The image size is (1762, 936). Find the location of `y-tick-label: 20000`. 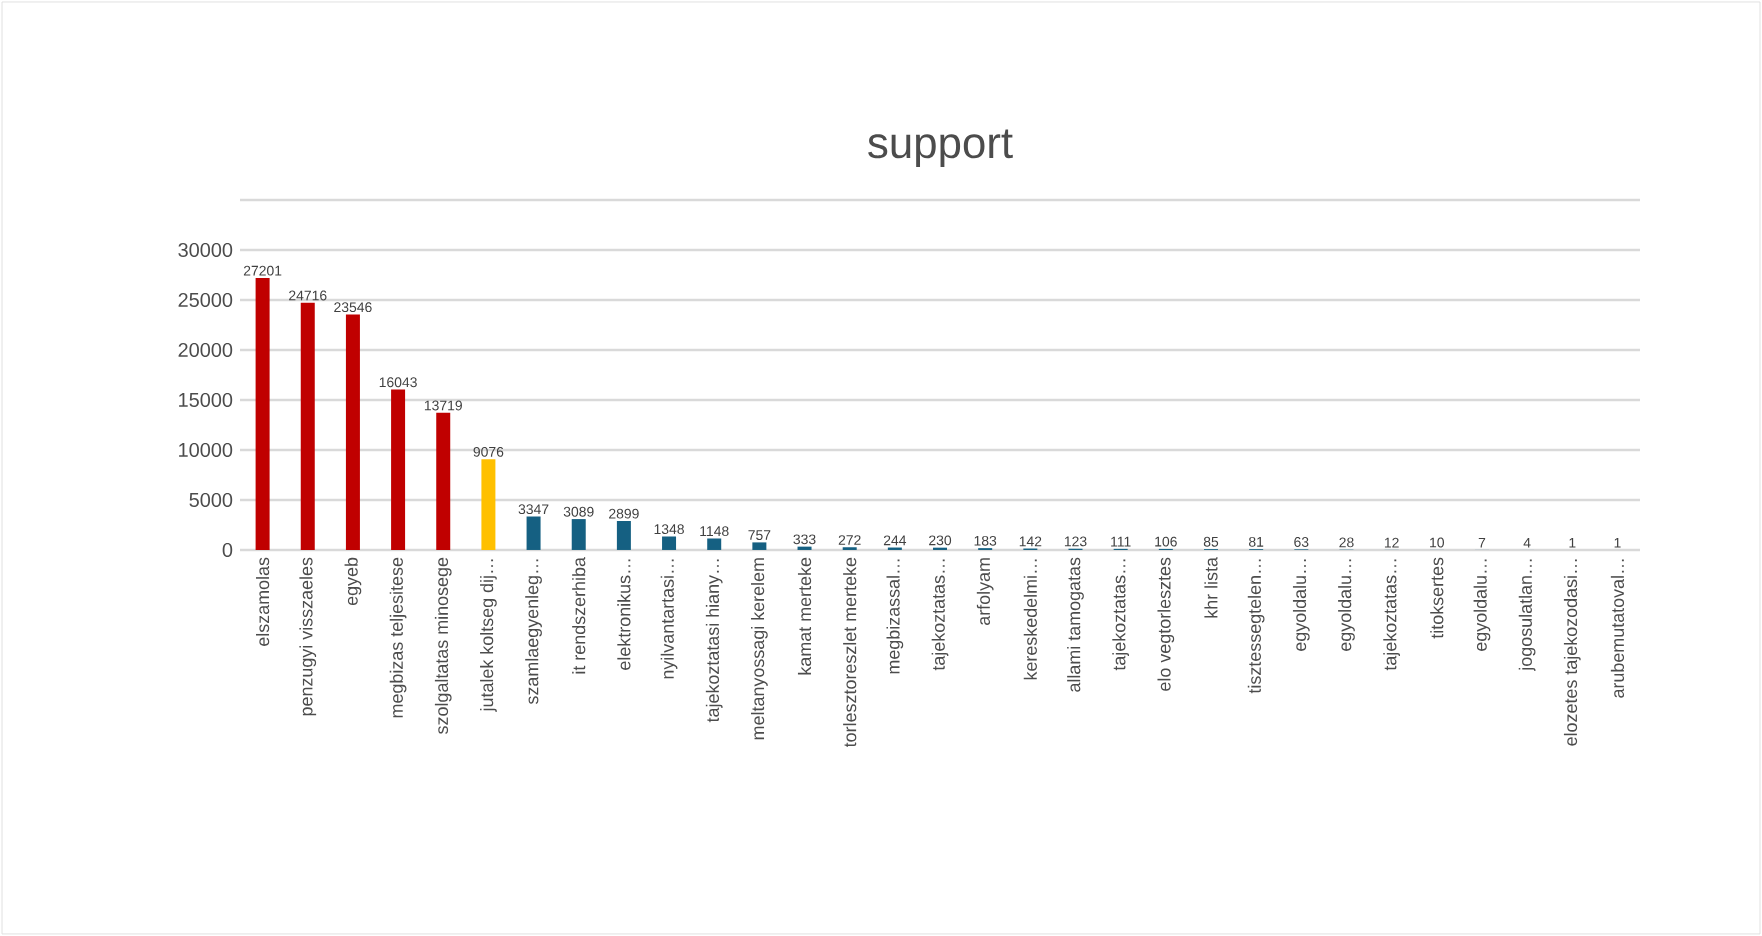

y-tick-label: 20000 is located at coordinates (205, 350).